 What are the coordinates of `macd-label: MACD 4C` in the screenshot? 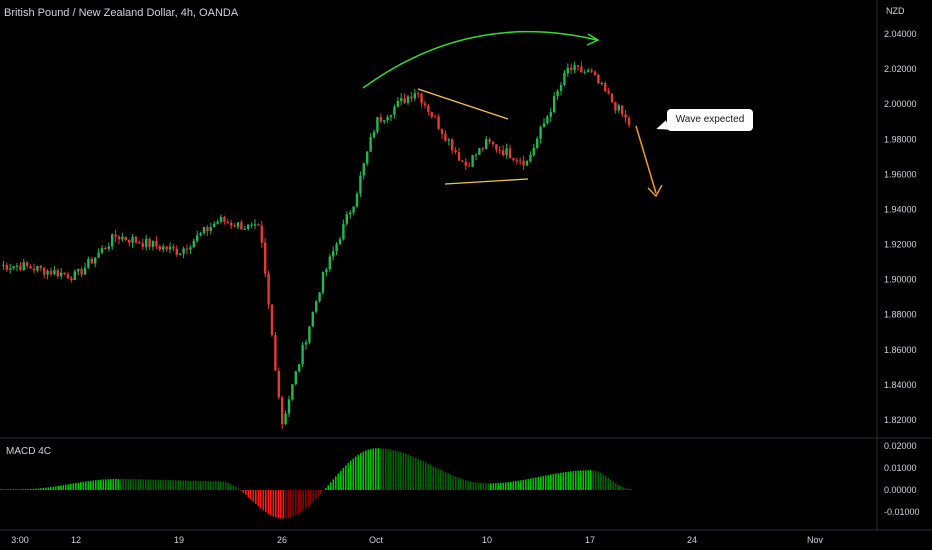 It's located at (29, 451).